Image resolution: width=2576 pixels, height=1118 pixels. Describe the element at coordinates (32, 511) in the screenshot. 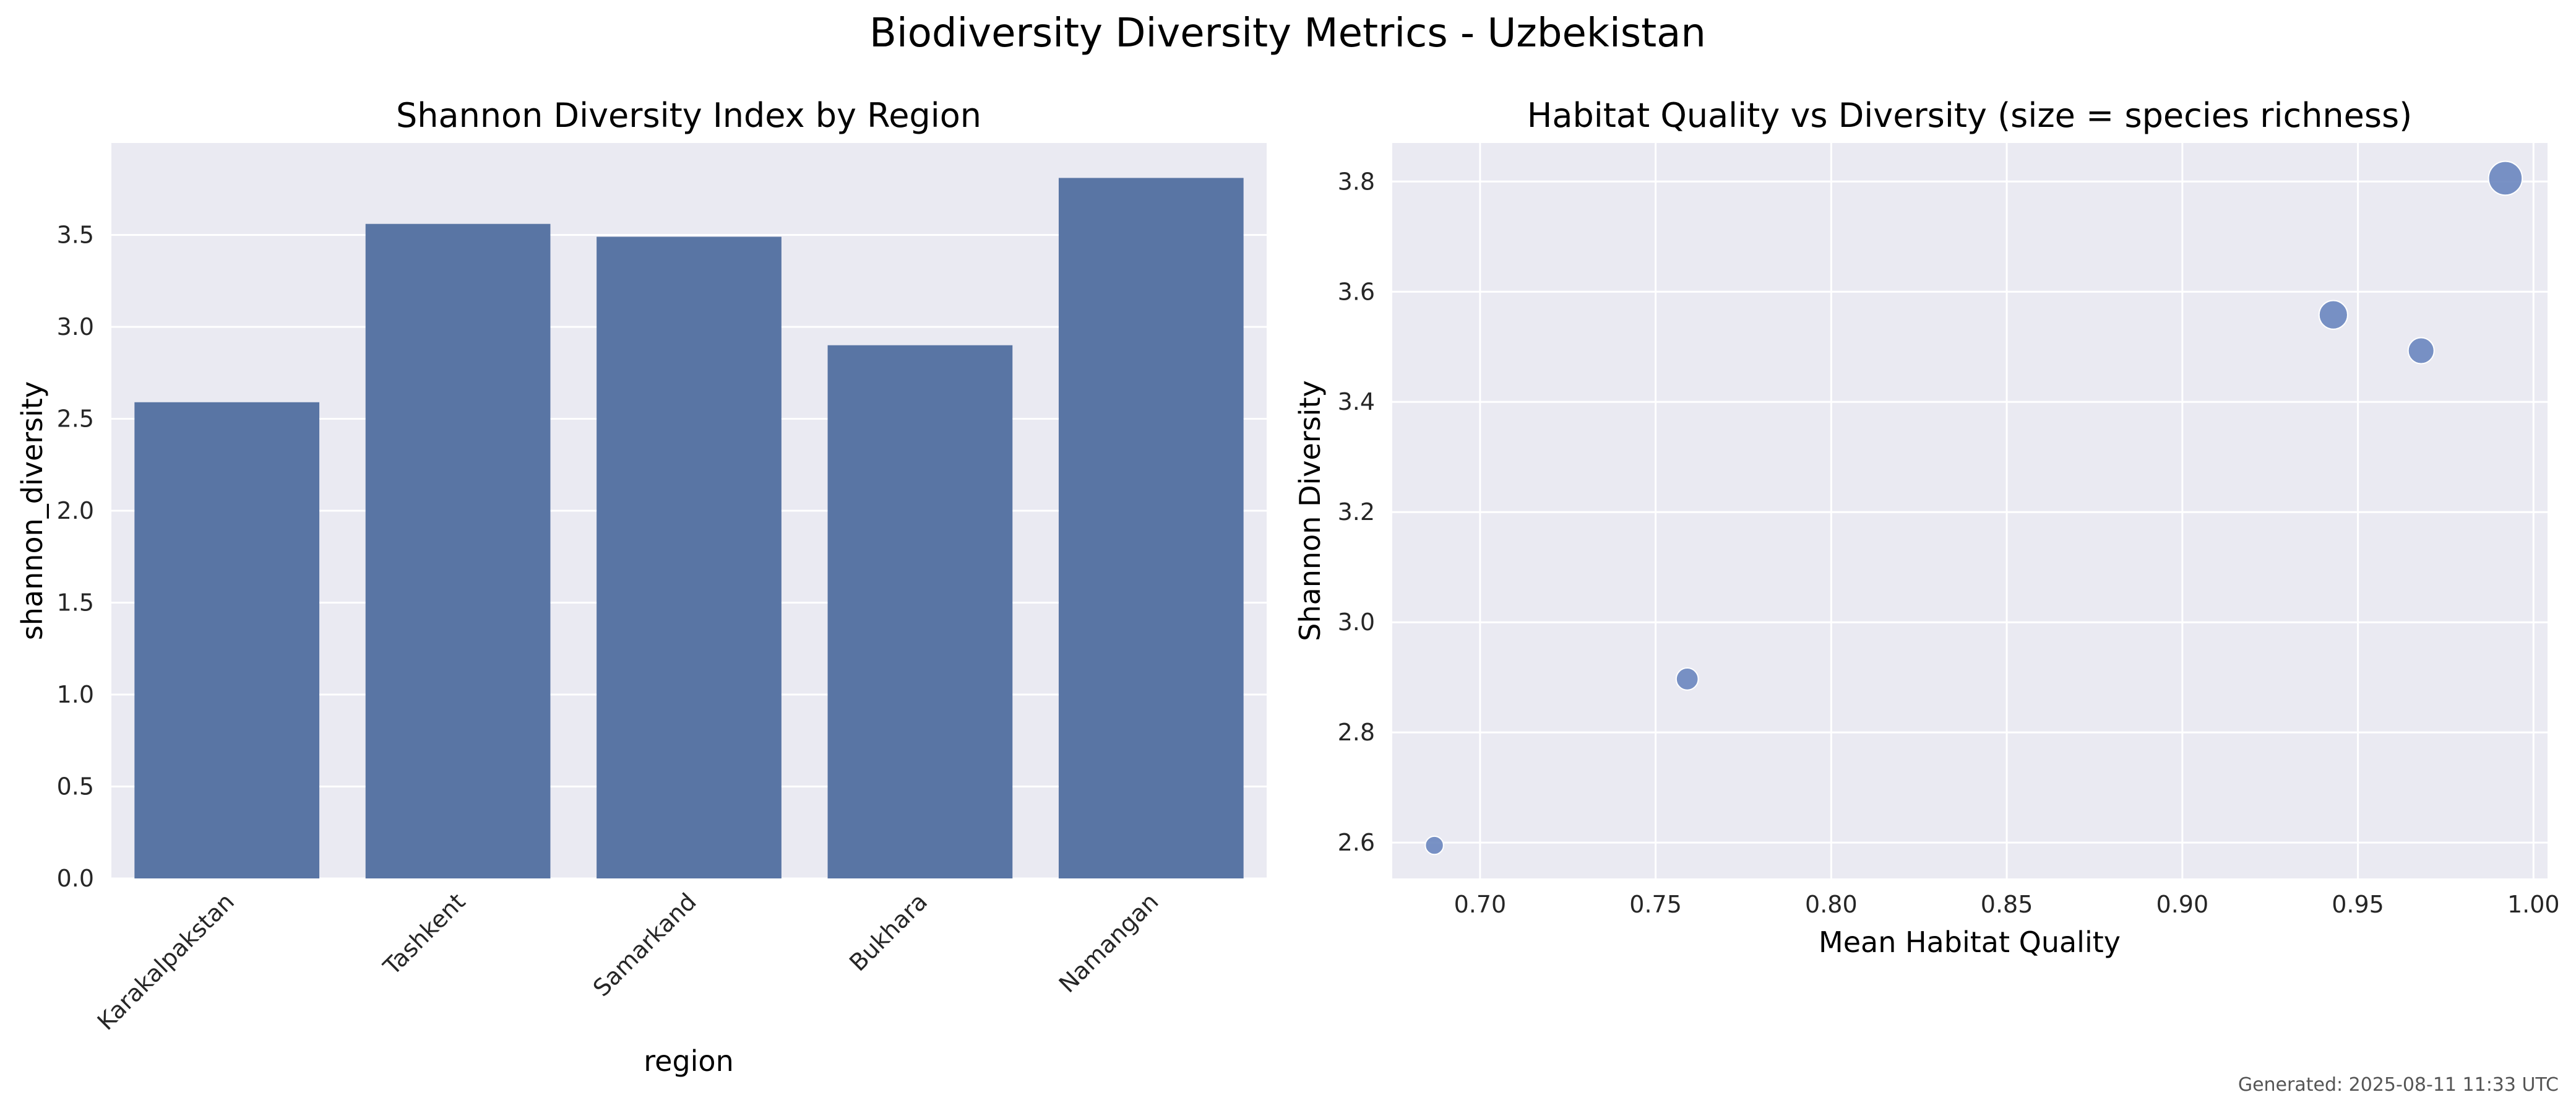

I see `bar-y-axis-label: shannon_diversity` at that location.